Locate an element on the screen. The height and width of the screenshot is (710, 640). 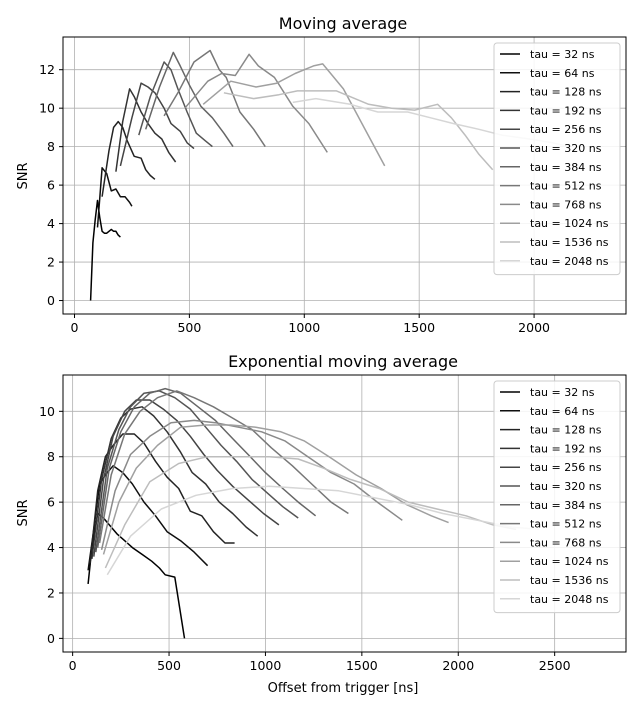
x-axis-label: Offset from trigger [ns] is located at coordinates (343, 688).